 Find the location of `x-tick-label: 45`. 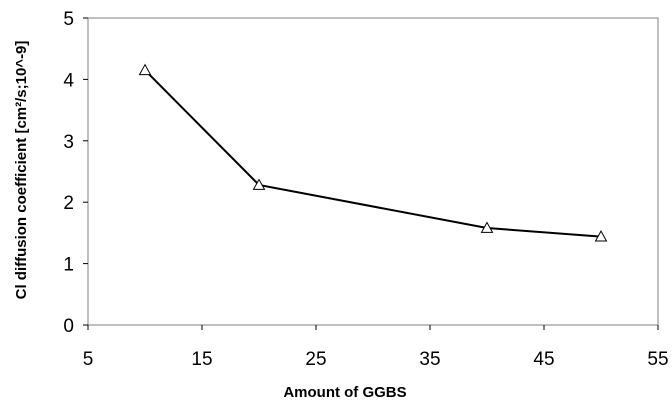

x-tick-label: 45 is located at coordinates (543, 359).